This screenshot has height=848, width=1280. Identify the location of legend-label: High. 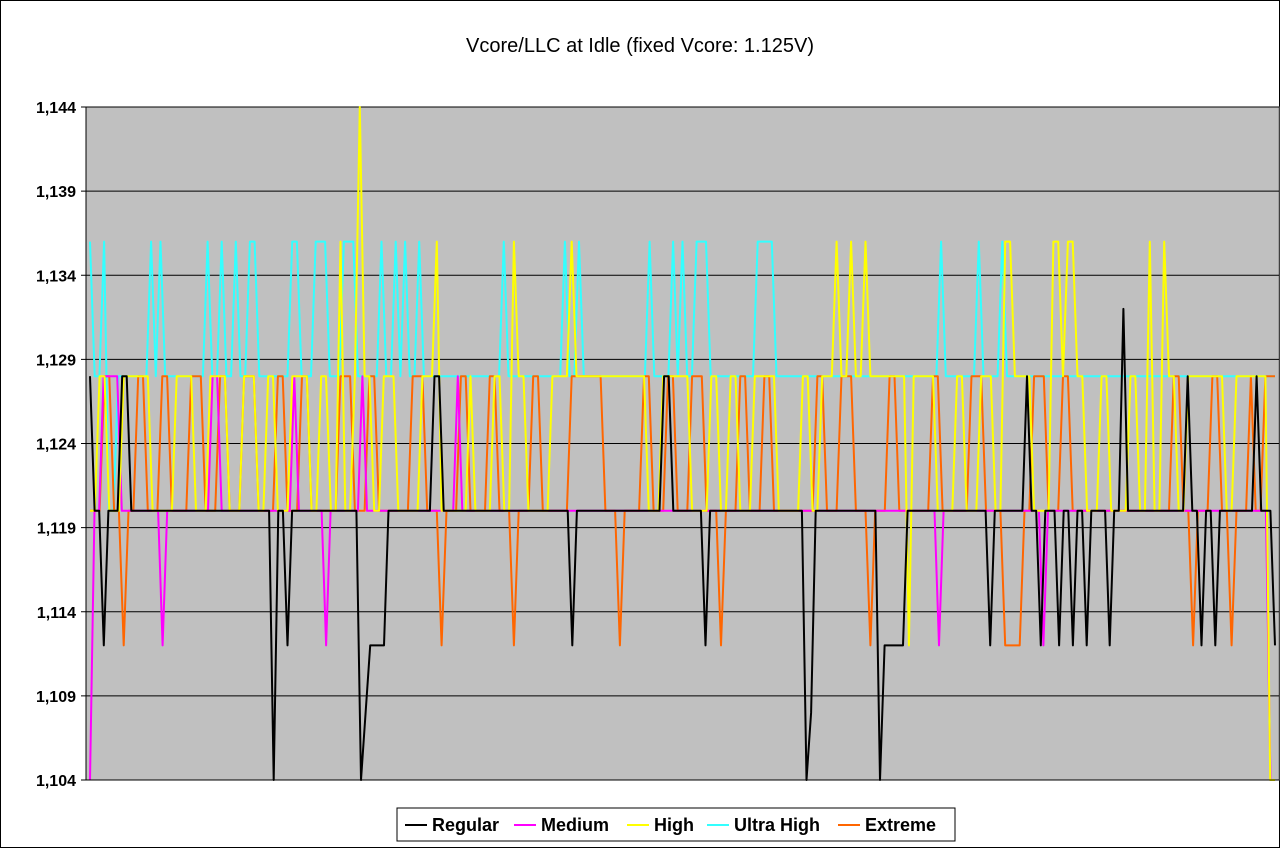
(674, 825).